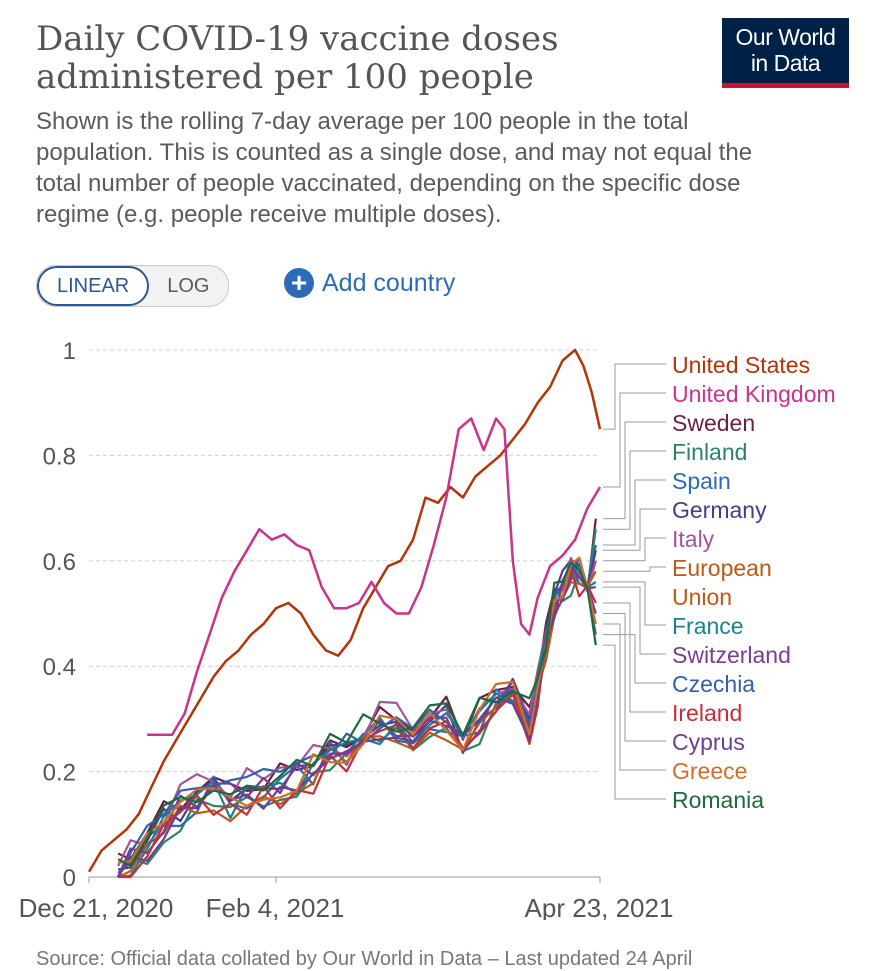 The height and width of the screenshot is (971, 886). I want to click on y-tick-label-4: 0.8, so click(59, 456).